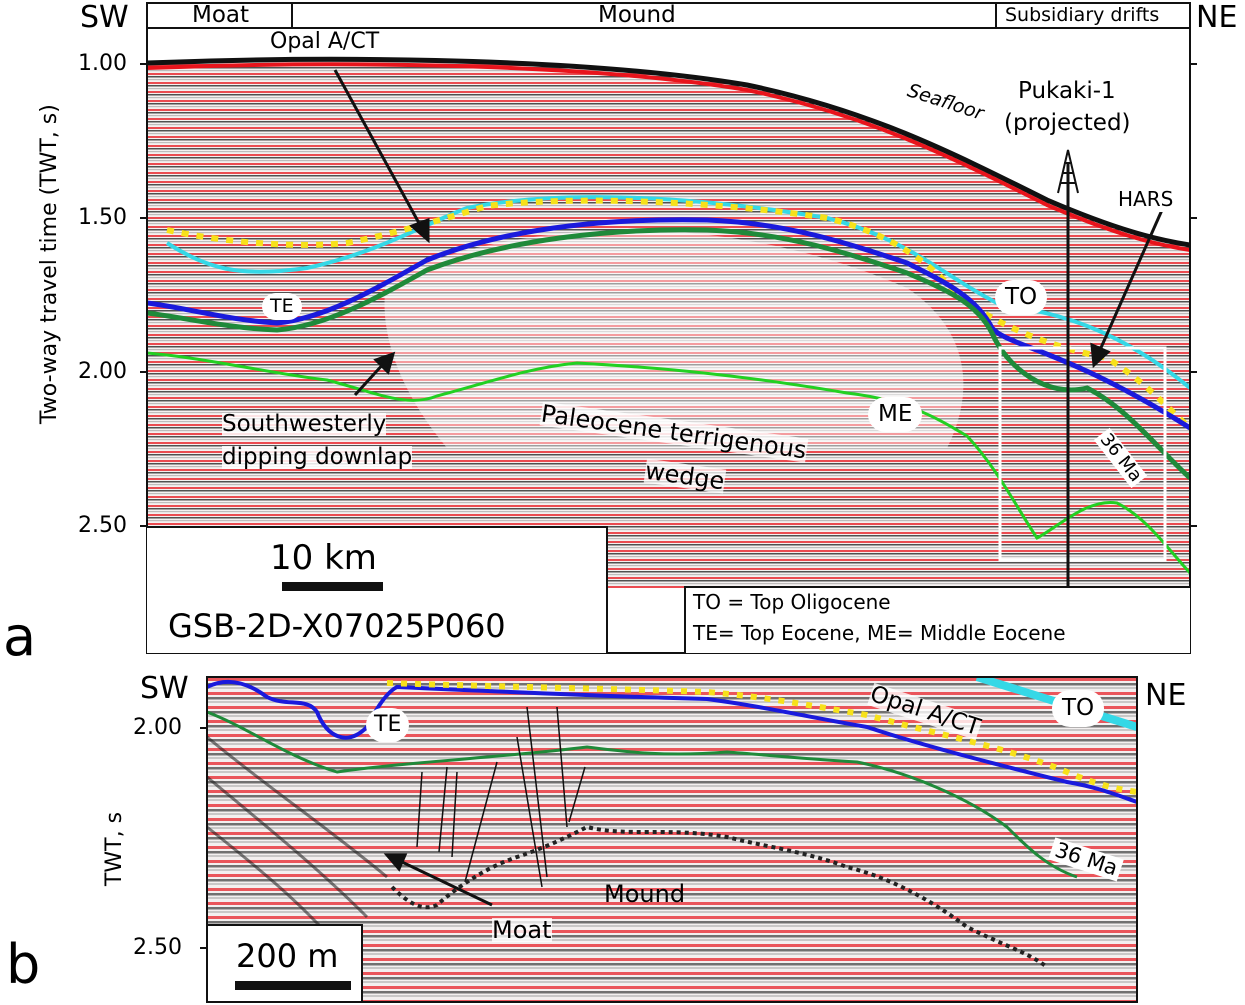  I want to click on well-derrick-icon, so click(1068, 171).